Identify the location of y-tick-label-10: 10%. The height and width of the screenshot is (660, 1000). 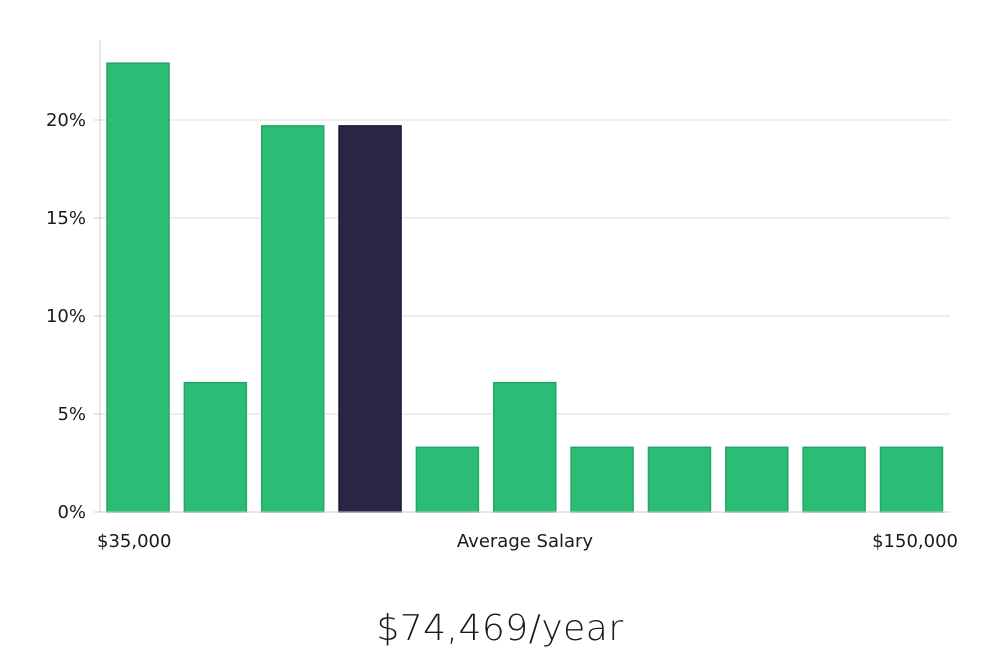
(66, 316).